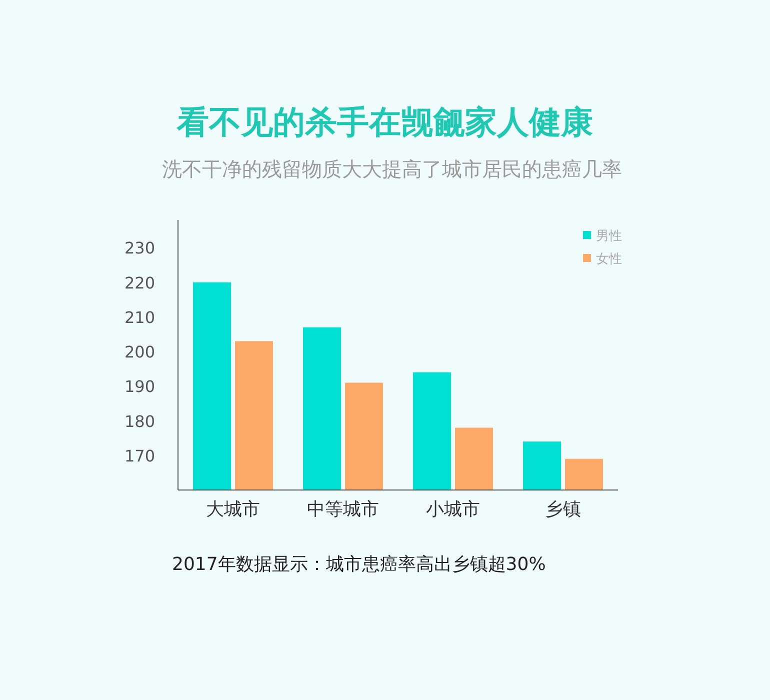 This screenshot has height=700, width=770. I want to click on chart-title: 看不见的杀手在觊觎家人健康, so click(384, 122).